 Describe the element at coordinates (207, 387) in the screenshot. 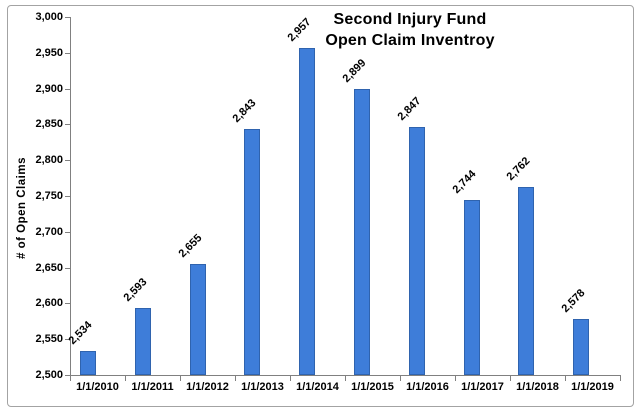

I see `x-tick-label: 1/1/2012` at that location.